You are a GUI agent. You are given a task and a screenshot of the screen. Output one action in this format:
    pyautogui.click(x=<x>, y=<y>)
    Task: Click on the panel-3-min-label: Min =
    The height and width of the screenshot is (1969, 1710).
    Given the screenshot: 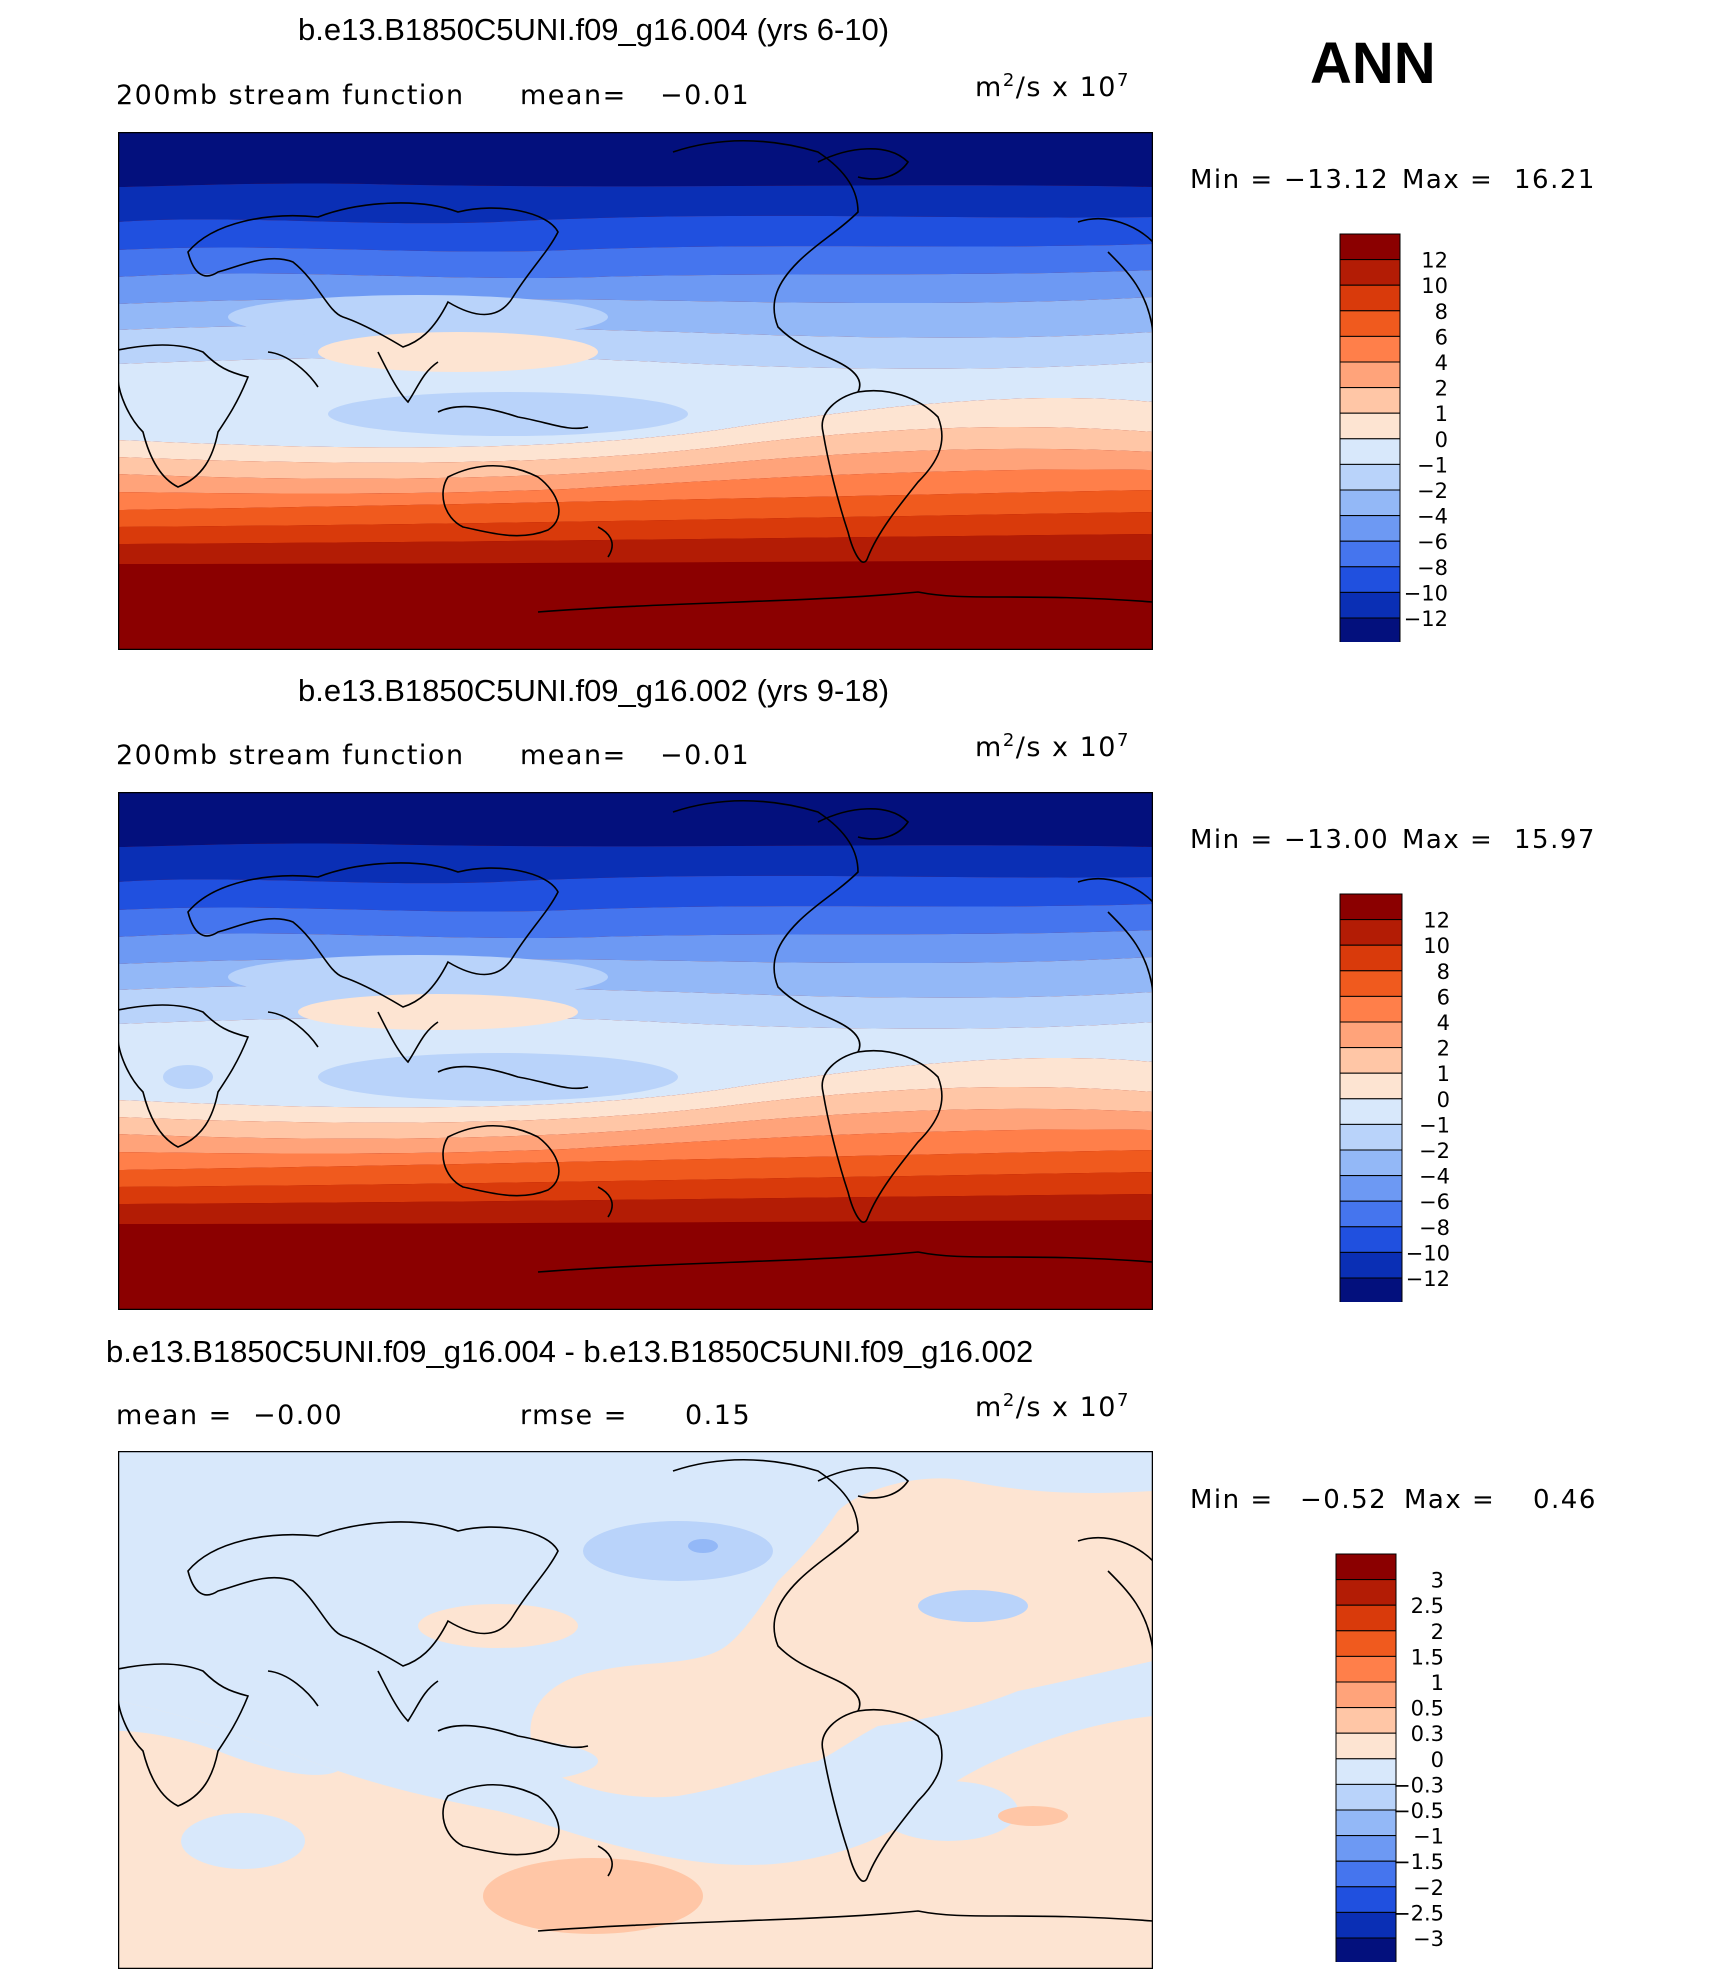 What is the action you would take?
    pyautogui.click(x=1232, y=1500)
    